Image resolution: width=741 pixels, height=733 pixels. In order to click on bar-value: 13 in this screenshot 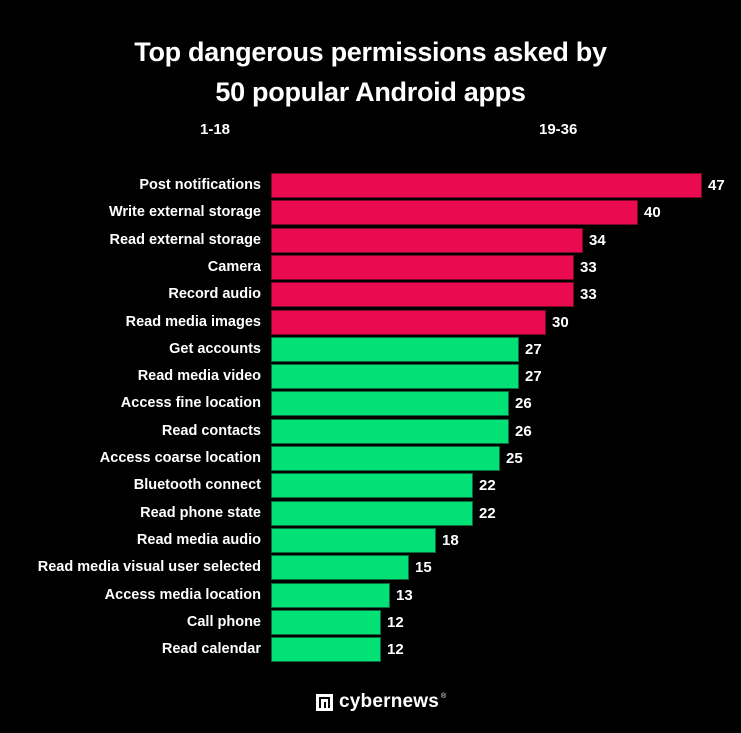, I will do `click(404, 595)`.